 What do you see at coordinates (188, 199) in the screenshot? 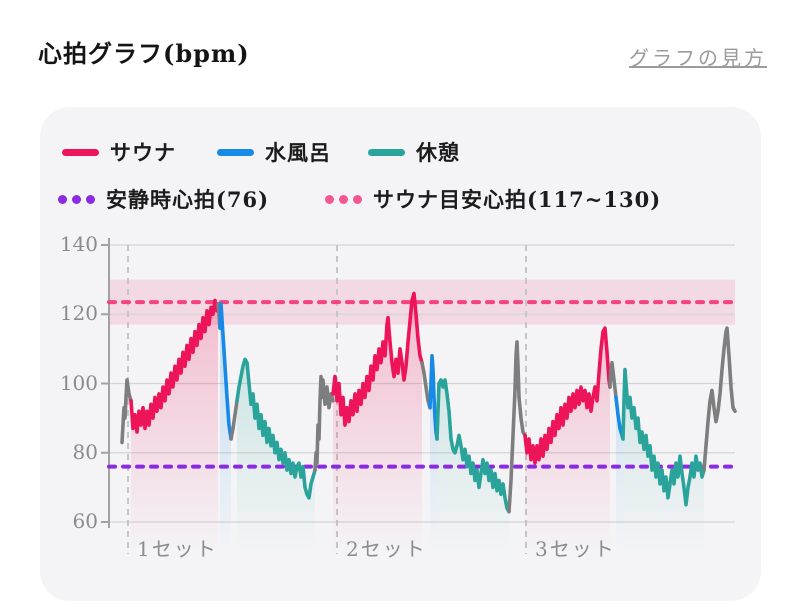
I see `legend-label-resting-hr: 安静時心拍(76)` at bounding box center [188, 199].